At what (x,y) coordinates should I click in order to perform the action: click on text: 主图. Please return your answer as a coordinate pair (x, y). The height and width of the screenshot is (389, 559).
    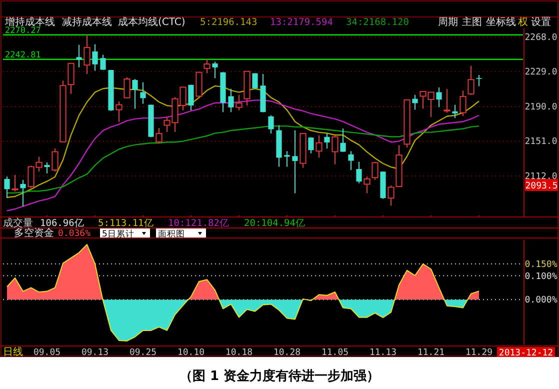
    Looking at the image, I should click on (472, 22).